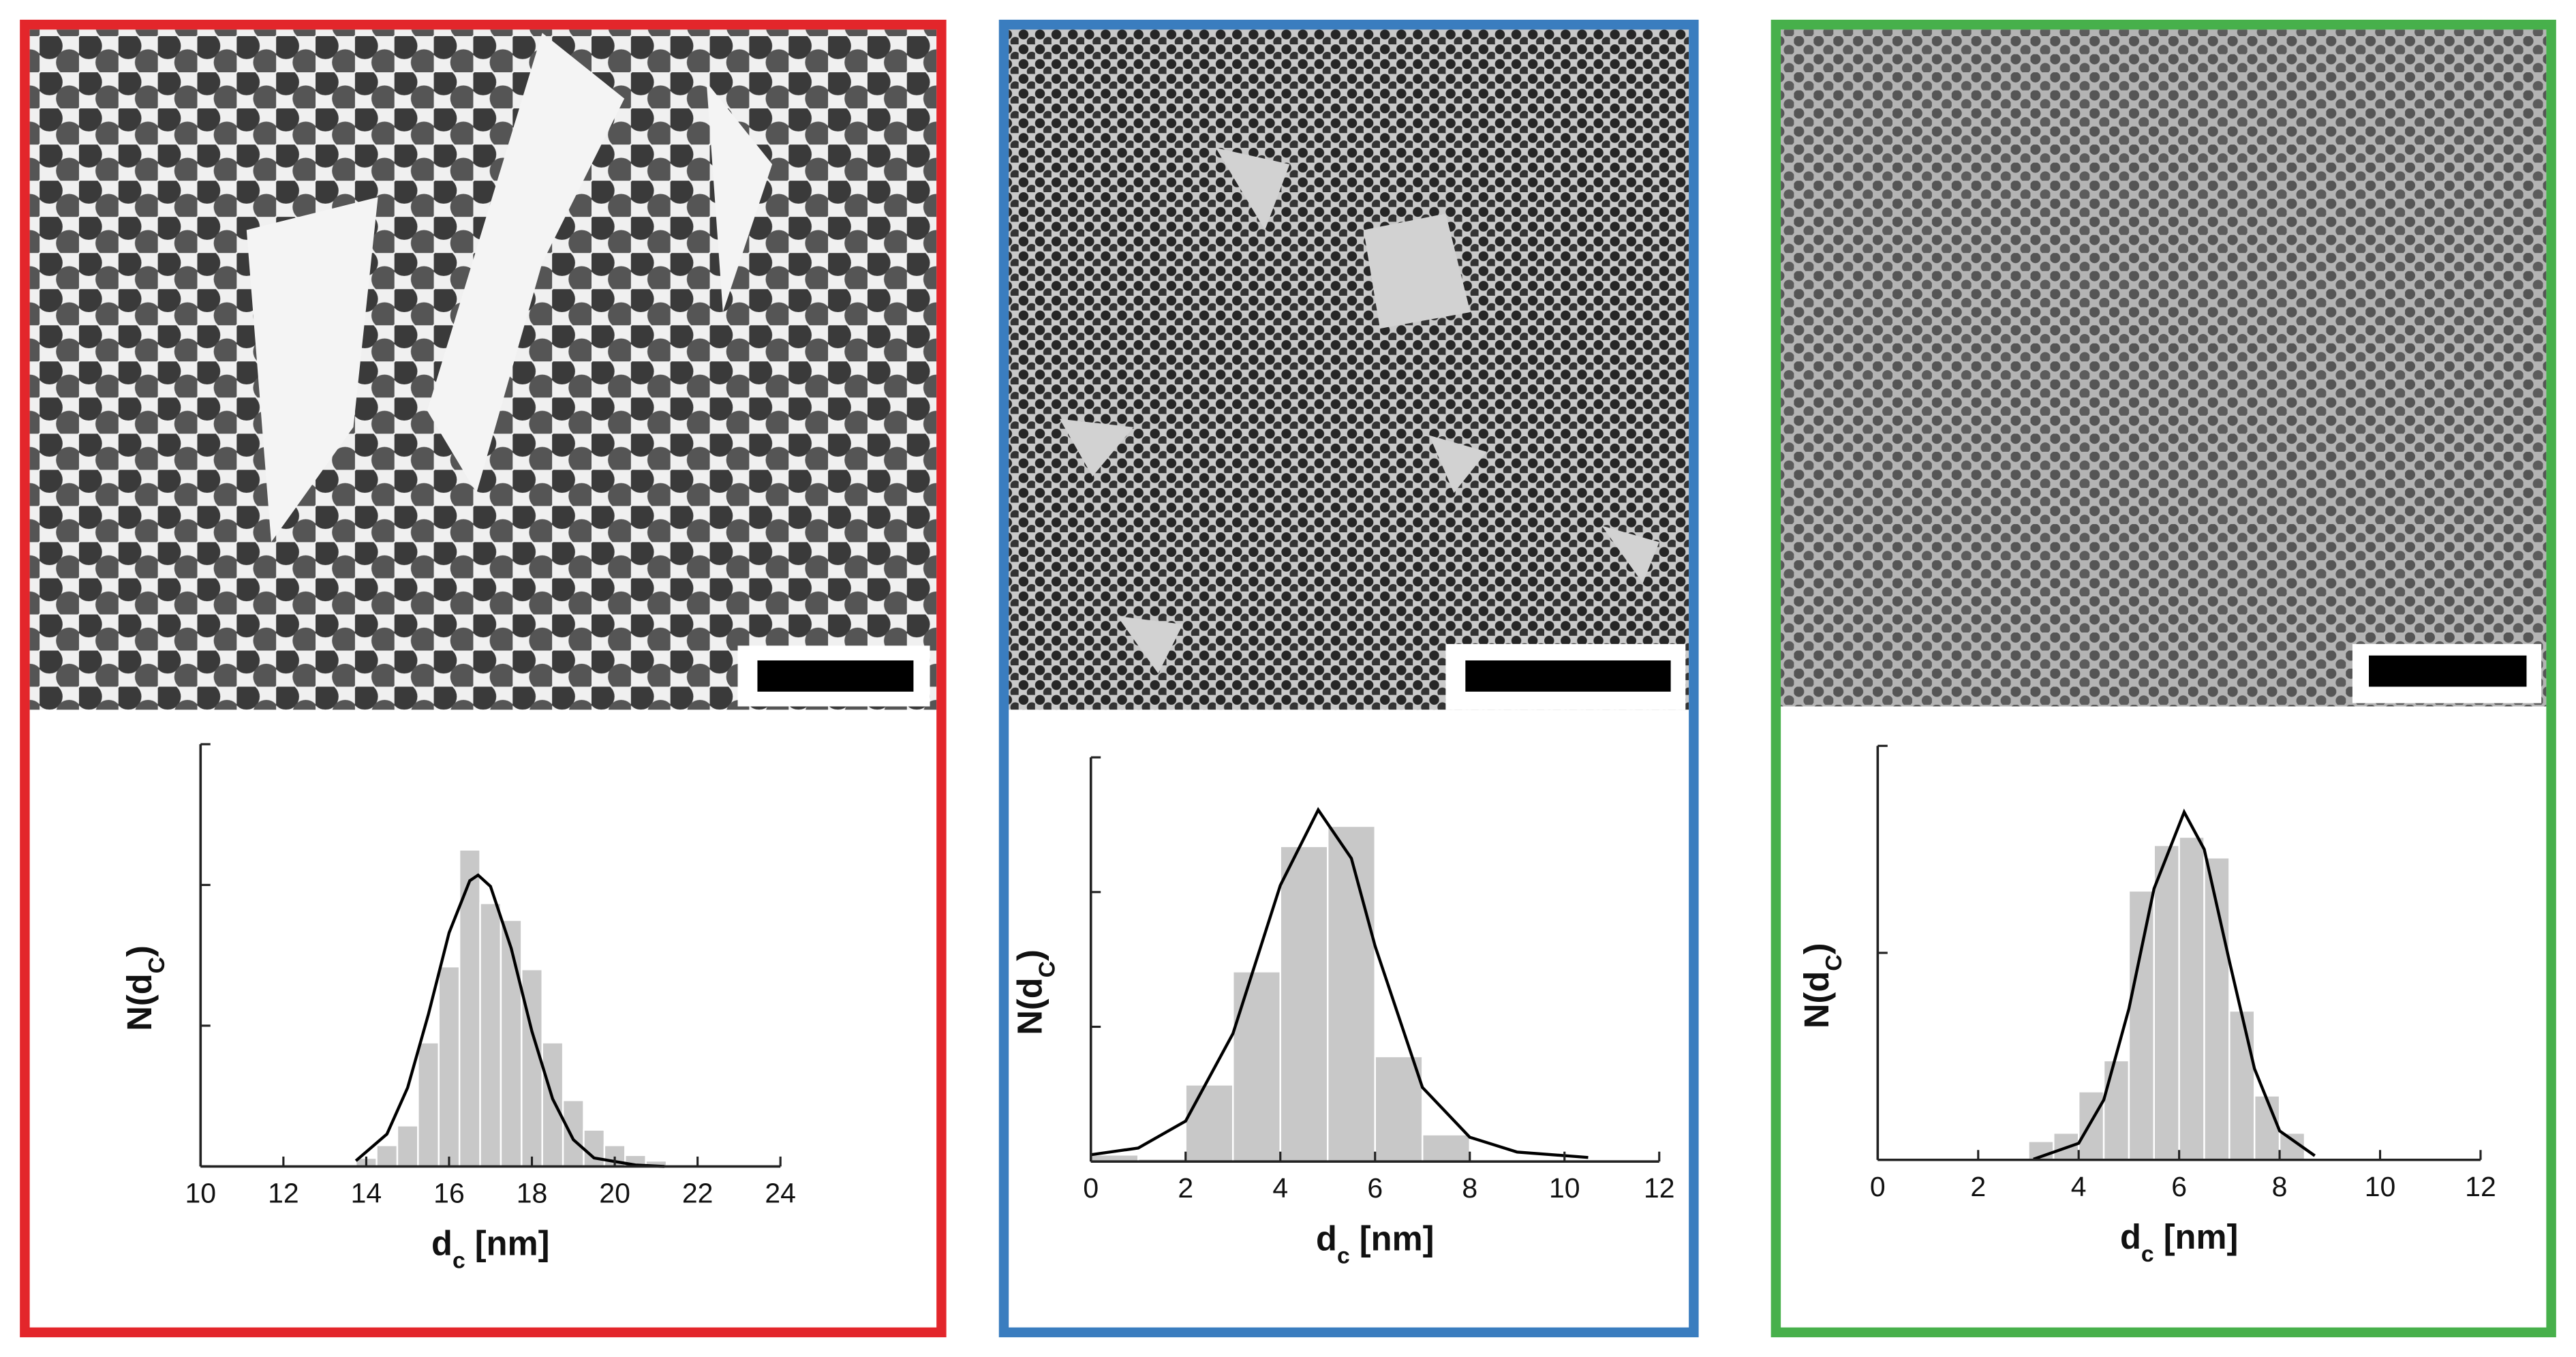 This screenshot has width=2576, height=1357. Describe the element at coordinates (366, 1192) in the screenshot. I see `x-tick-label: 14` at that location.